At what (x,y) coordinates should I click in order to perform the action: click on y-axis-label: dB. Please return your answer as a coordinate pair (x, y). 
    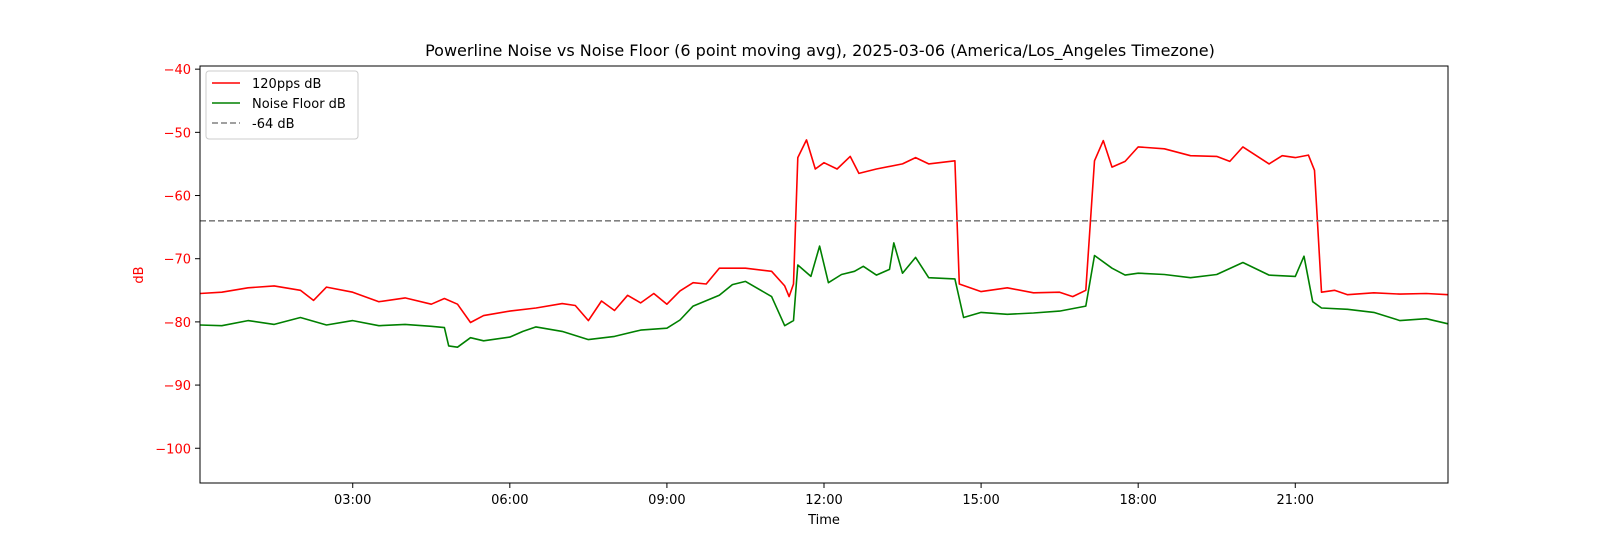
    Looking at the image, I should click on (139, 274).